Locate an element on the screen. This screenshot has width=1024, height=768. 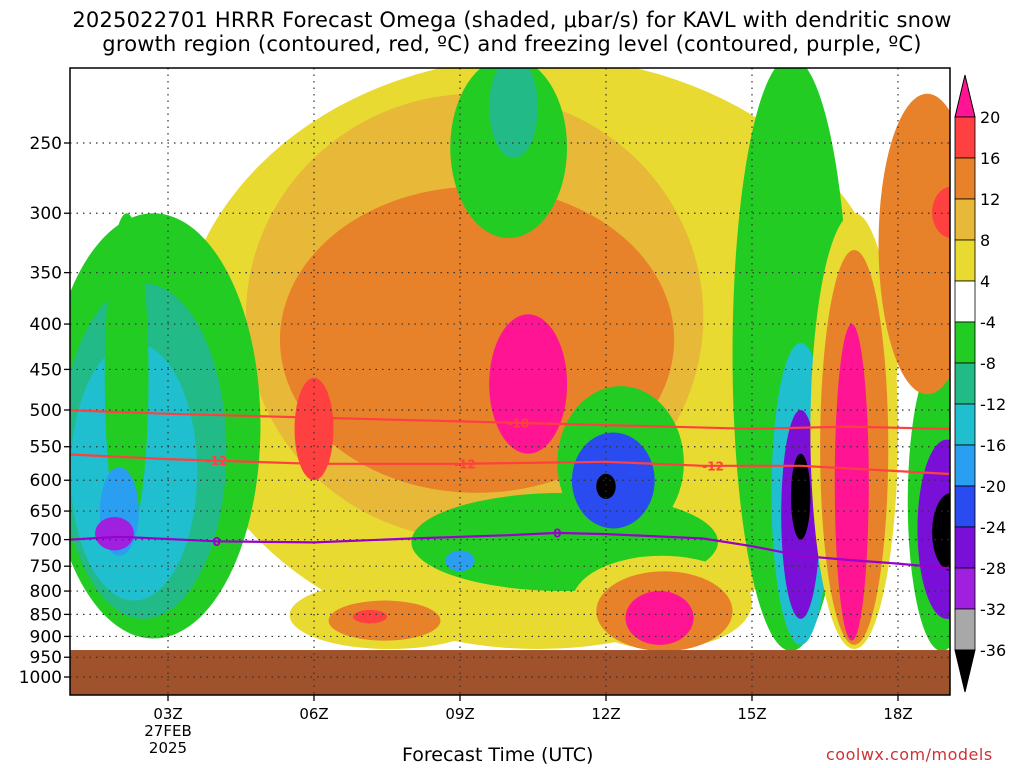
y-tick-label: 700 is located at coordinates (46, 541).